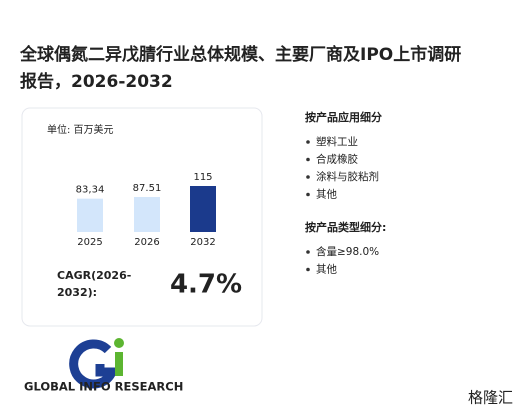  I want to click on segment-item: 含量≥98.0%, so click(347, 251).